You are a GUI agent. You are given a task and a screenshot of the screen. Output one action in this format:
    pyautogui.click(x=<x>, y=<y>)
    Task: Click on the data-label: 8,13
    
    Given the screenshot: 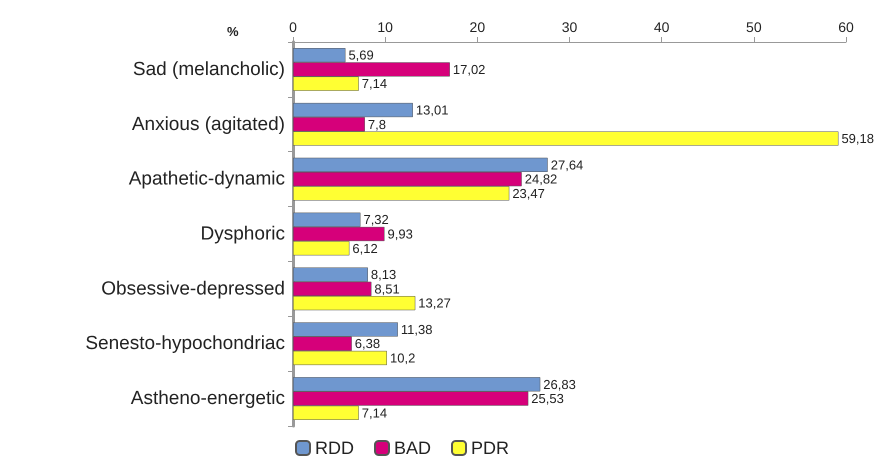 What is the action you would take?
    pyautogui.click(x=383, y=274)
    